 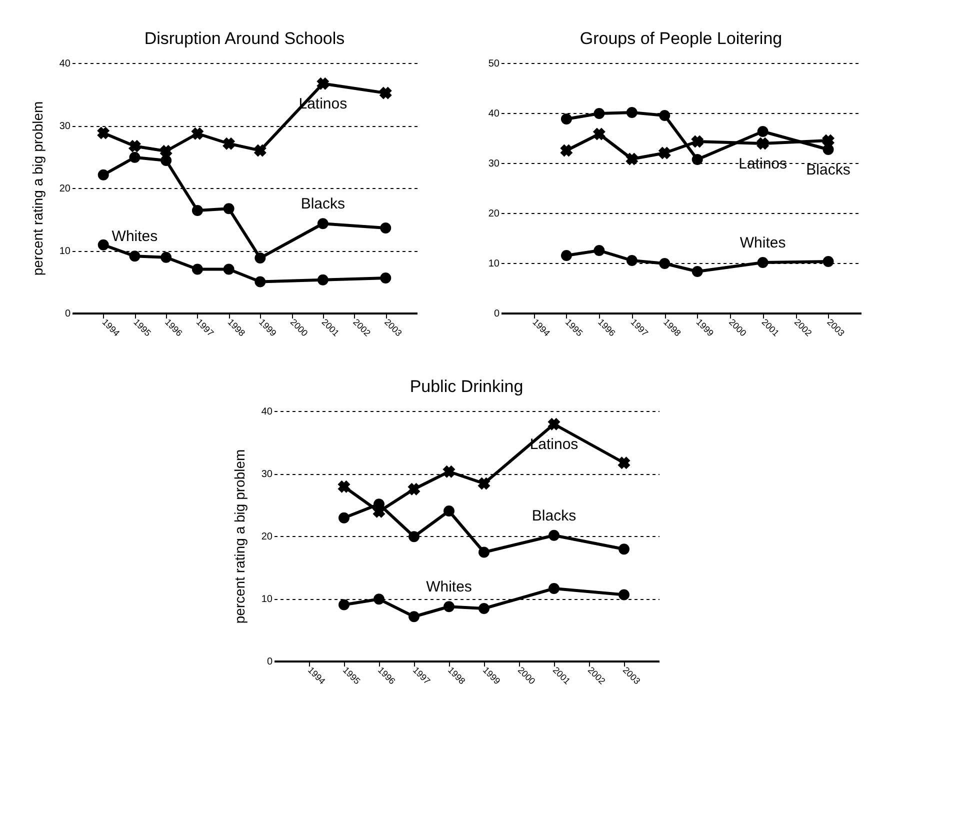 I want to click on chart-title: Public Drinking, so click(x=467, y=386).